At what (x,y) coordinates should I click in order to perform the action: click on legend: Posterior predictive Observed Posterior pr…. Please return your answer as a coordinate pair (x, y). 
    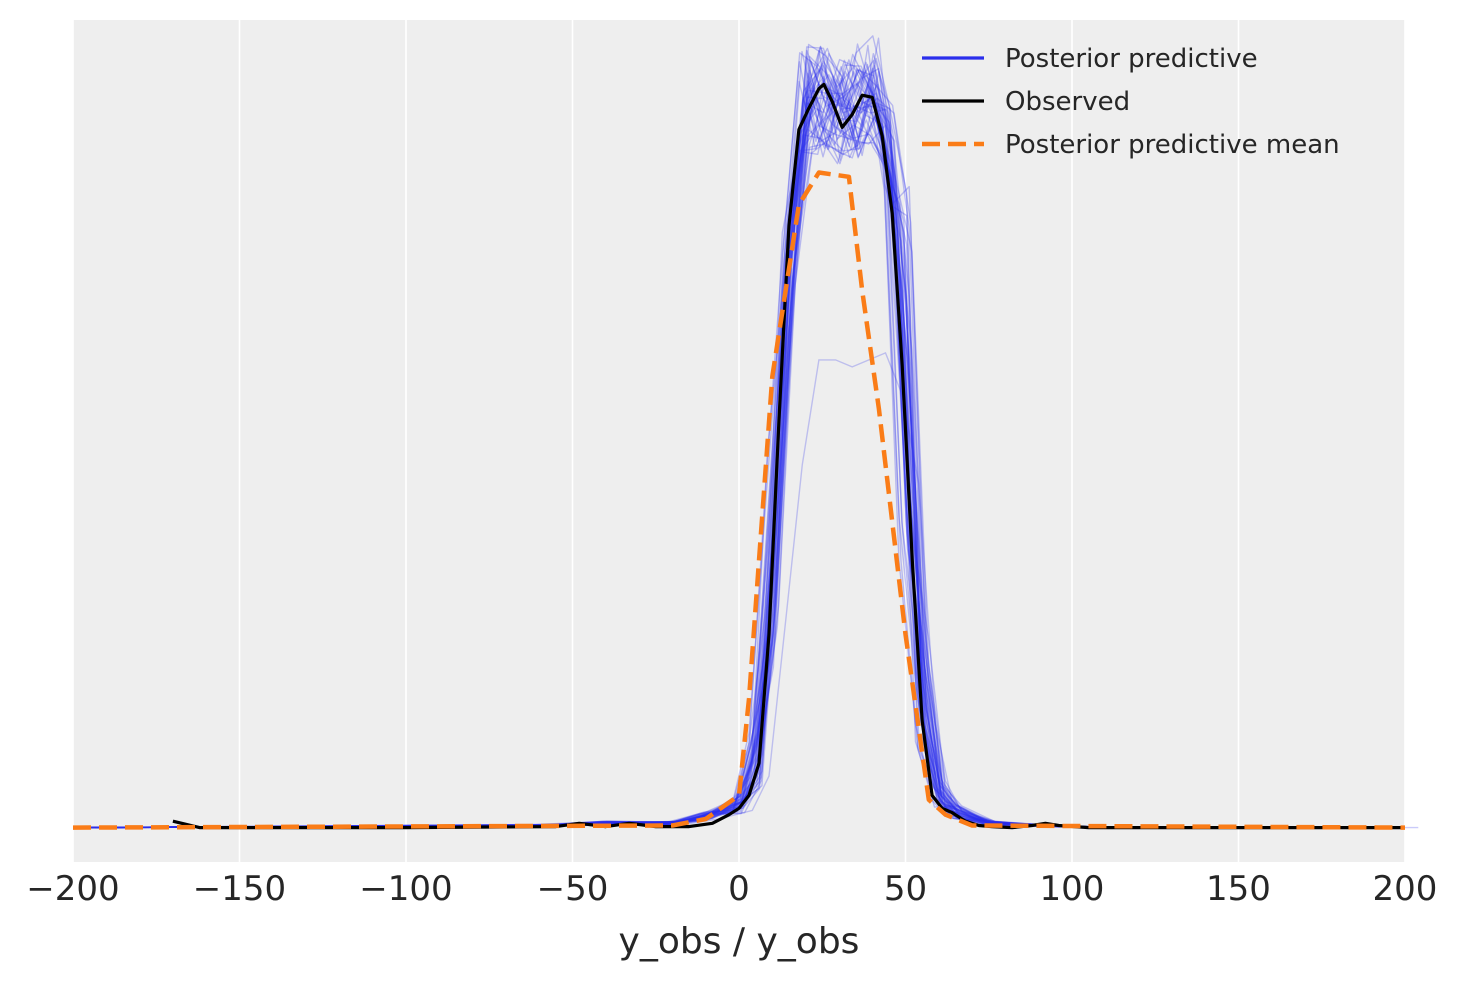
    Looking at the image, I should click on (1131, 102).